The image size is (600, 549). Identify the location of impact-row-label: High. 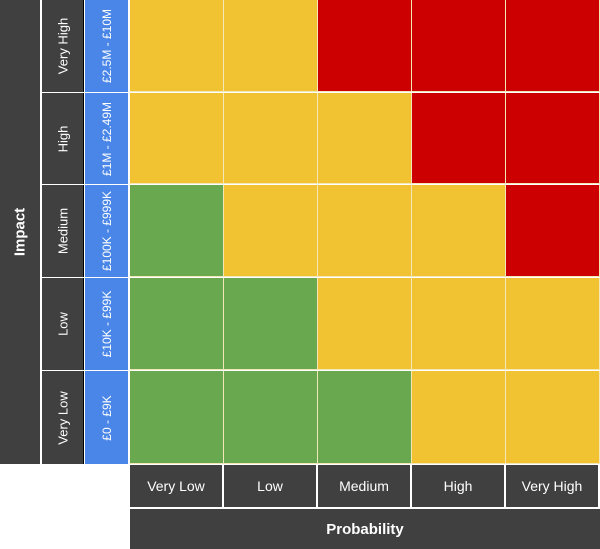
(63, 138).